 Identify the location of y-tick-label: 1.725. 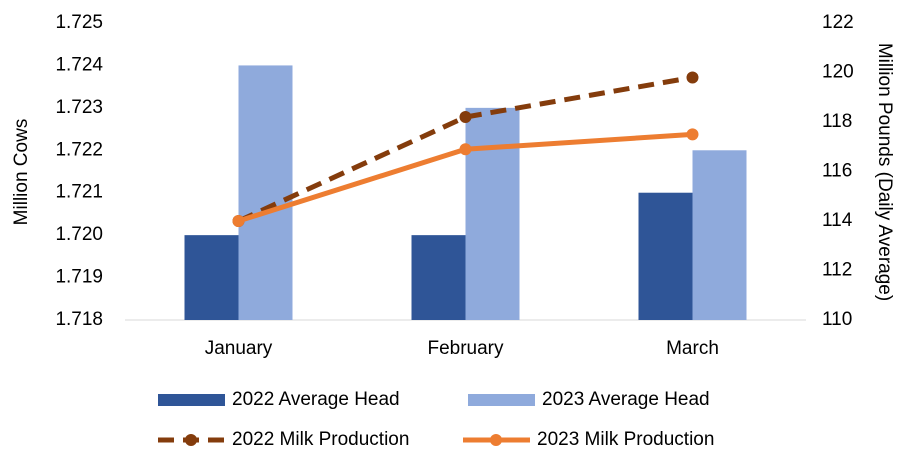
(79, 22).